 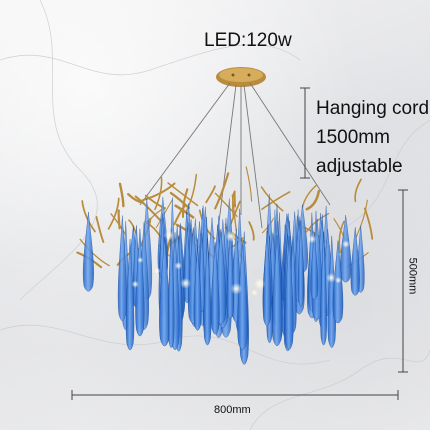 What do you see at coordinates (235, 395) in the screenshot?
I see `width-dimension` at bounding box center [235, 395].